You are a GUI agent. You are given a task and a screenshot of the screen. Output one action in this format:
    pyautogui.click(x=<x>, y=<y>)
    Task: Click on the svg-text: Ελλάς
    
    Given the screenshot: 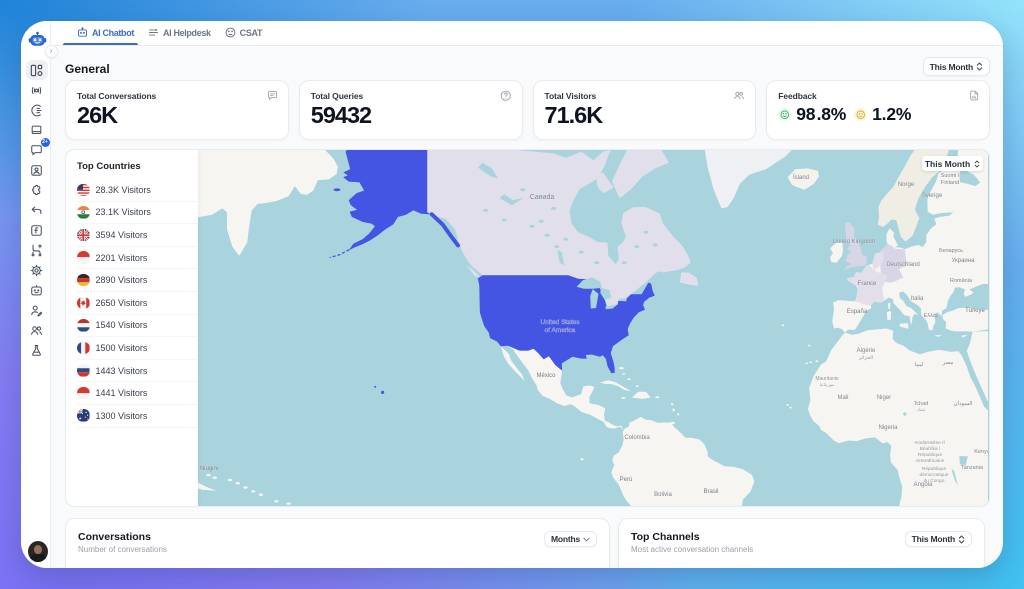 What is the action you would take?
    pyautogui.click(x=931, y=315)
    